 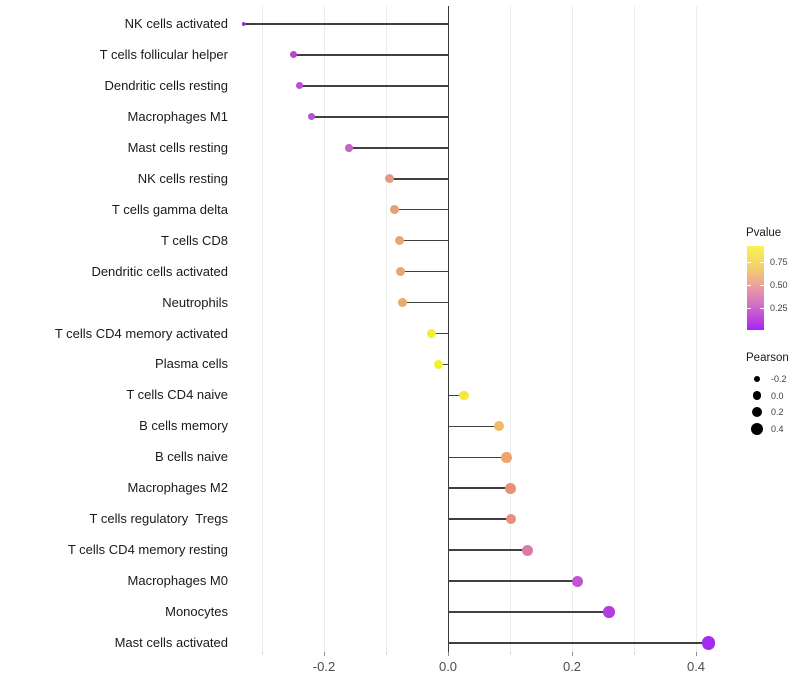 What do you see at coordinates (779, 261) in the screenshot?
I see `pvalue-tick-label: 0.75` at bounding box center [779, 261].